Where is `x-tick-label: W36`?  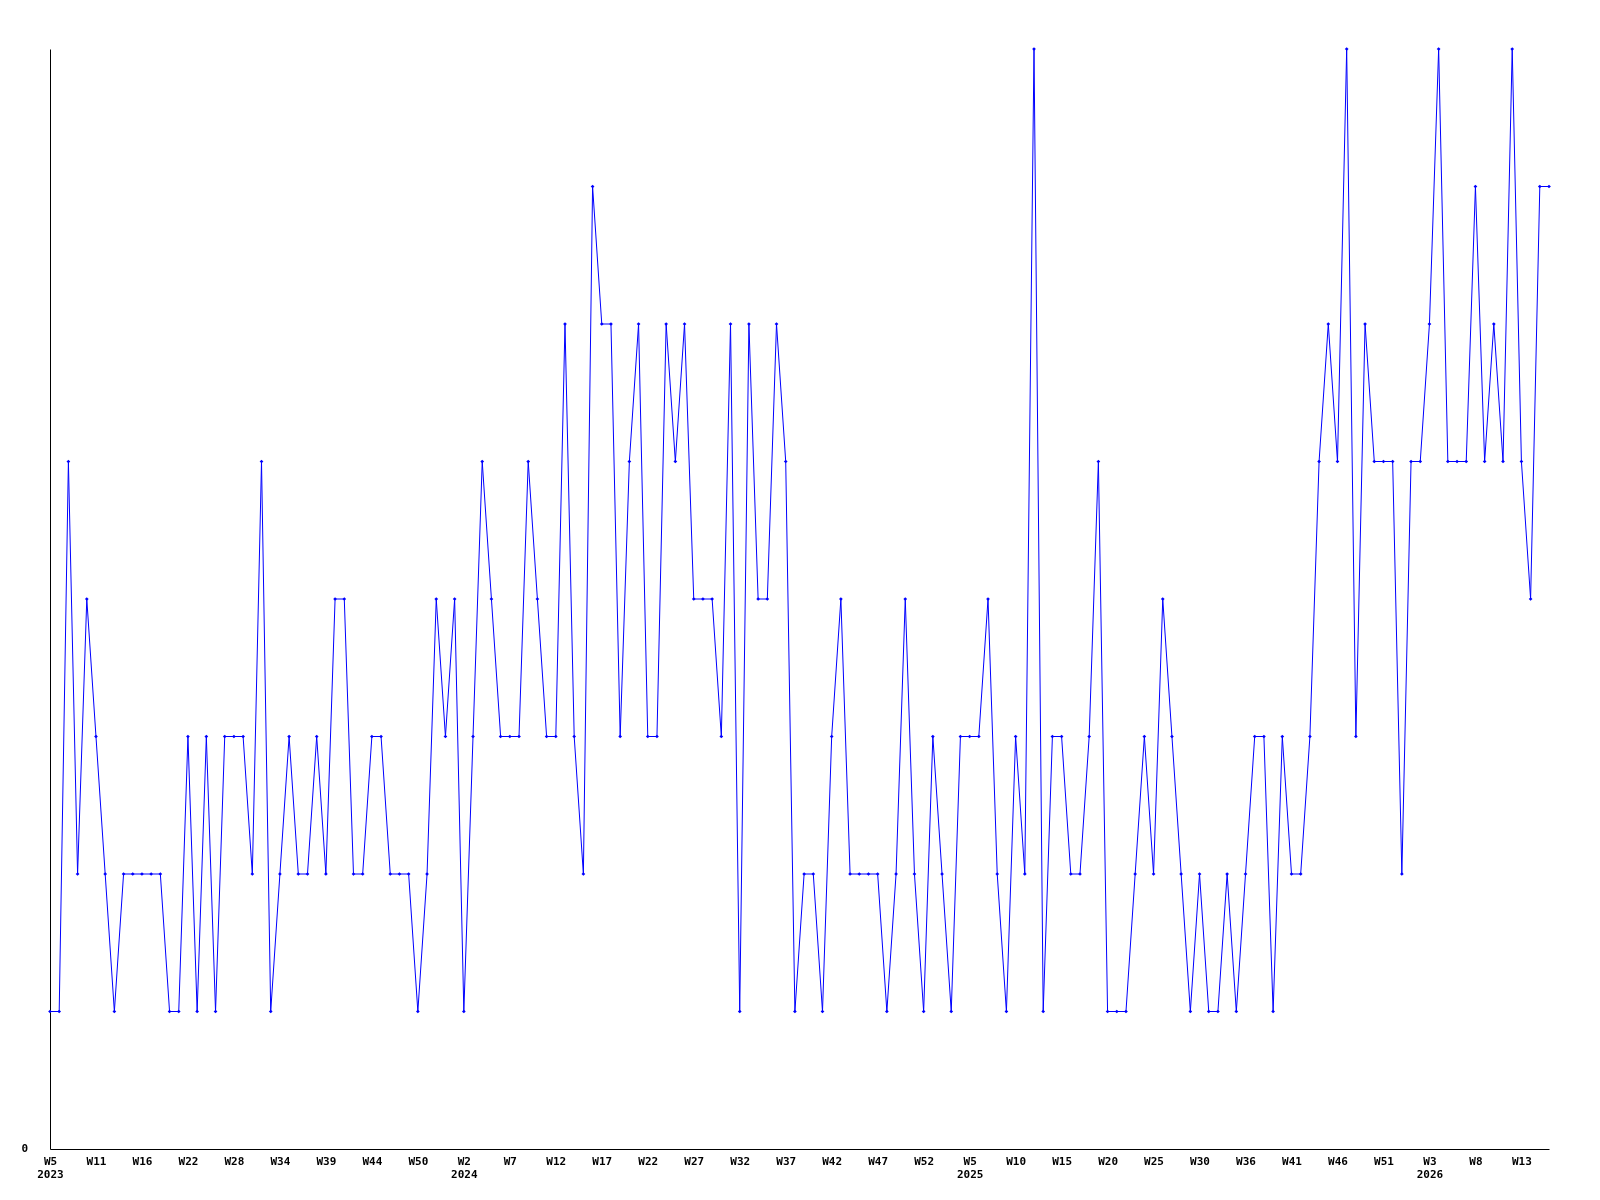 x-tick-label: W36 is located at coordinates (1246, 1161).